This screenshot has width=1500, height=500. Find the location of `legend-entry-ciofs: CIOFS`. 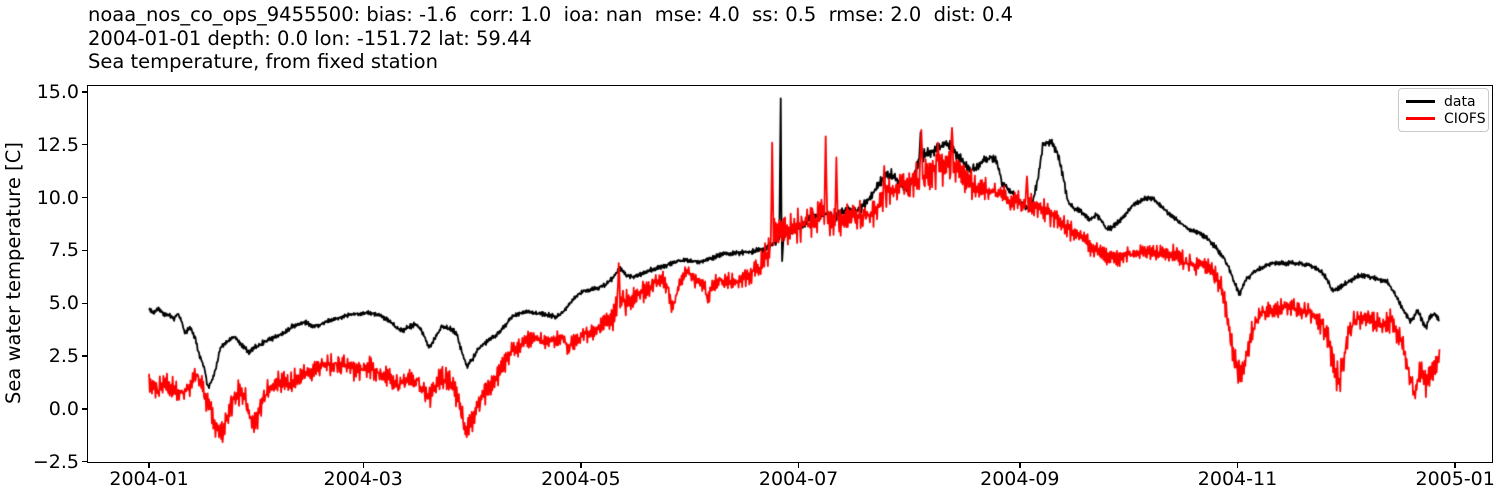

legend-entry-ciofs: CIOFS is located at coordinates (1446, 119).